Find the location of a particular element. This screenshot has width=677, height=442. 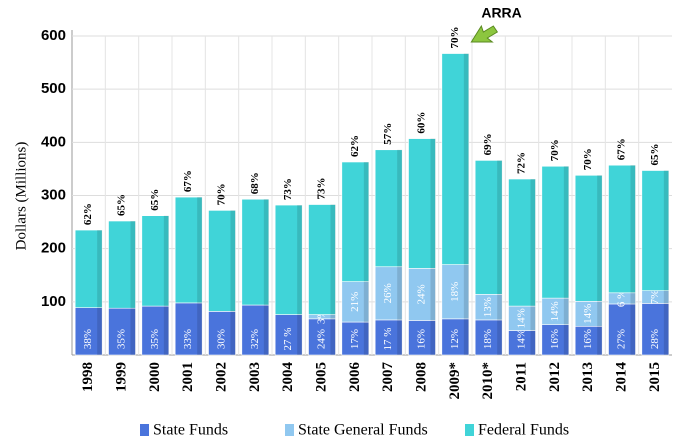

data-label: 72% is located at coordinates (522, 163).